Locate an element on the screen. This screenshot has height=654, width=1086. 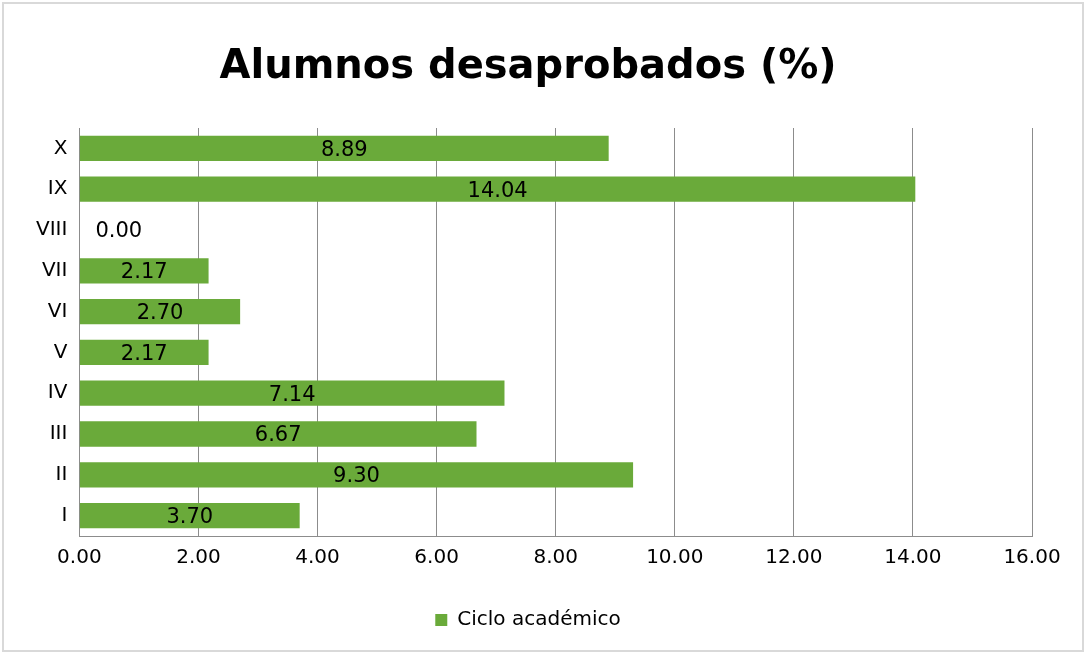
chart-title: Alumnos desaprobados (%) is located at coordinates (528, 64).